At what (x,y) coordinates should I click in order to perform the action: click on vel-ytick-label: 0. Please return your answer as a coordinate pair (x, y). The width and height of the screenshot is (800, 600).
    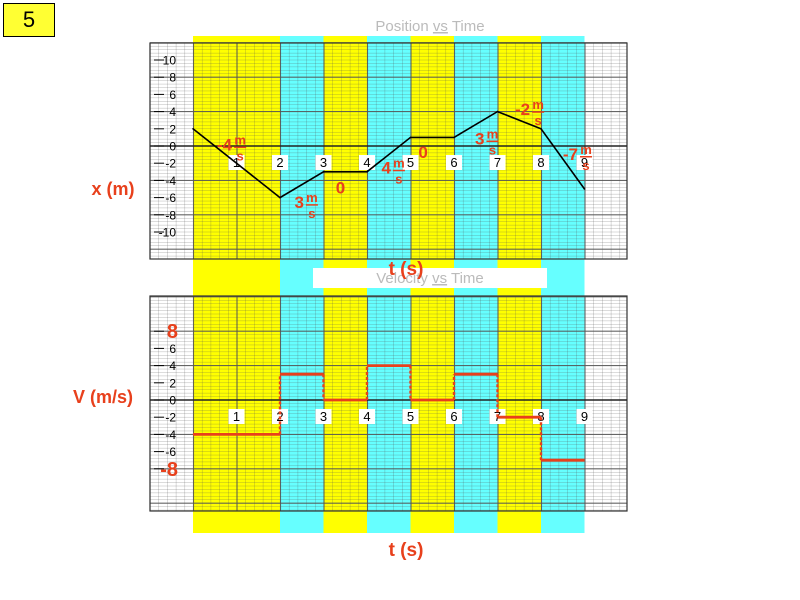
    Looking at the image, I should click on (172, 401).